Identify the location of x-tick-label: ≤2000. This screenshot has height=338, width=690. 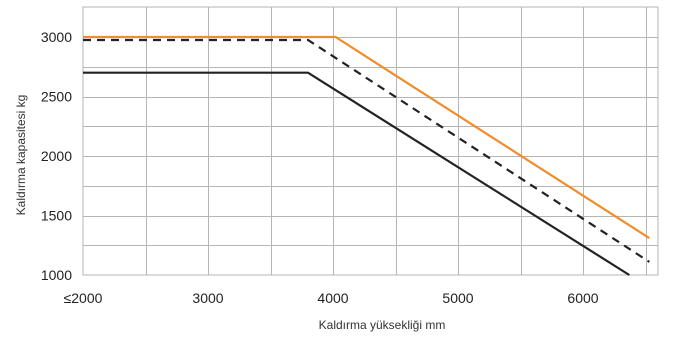
(83, 298).